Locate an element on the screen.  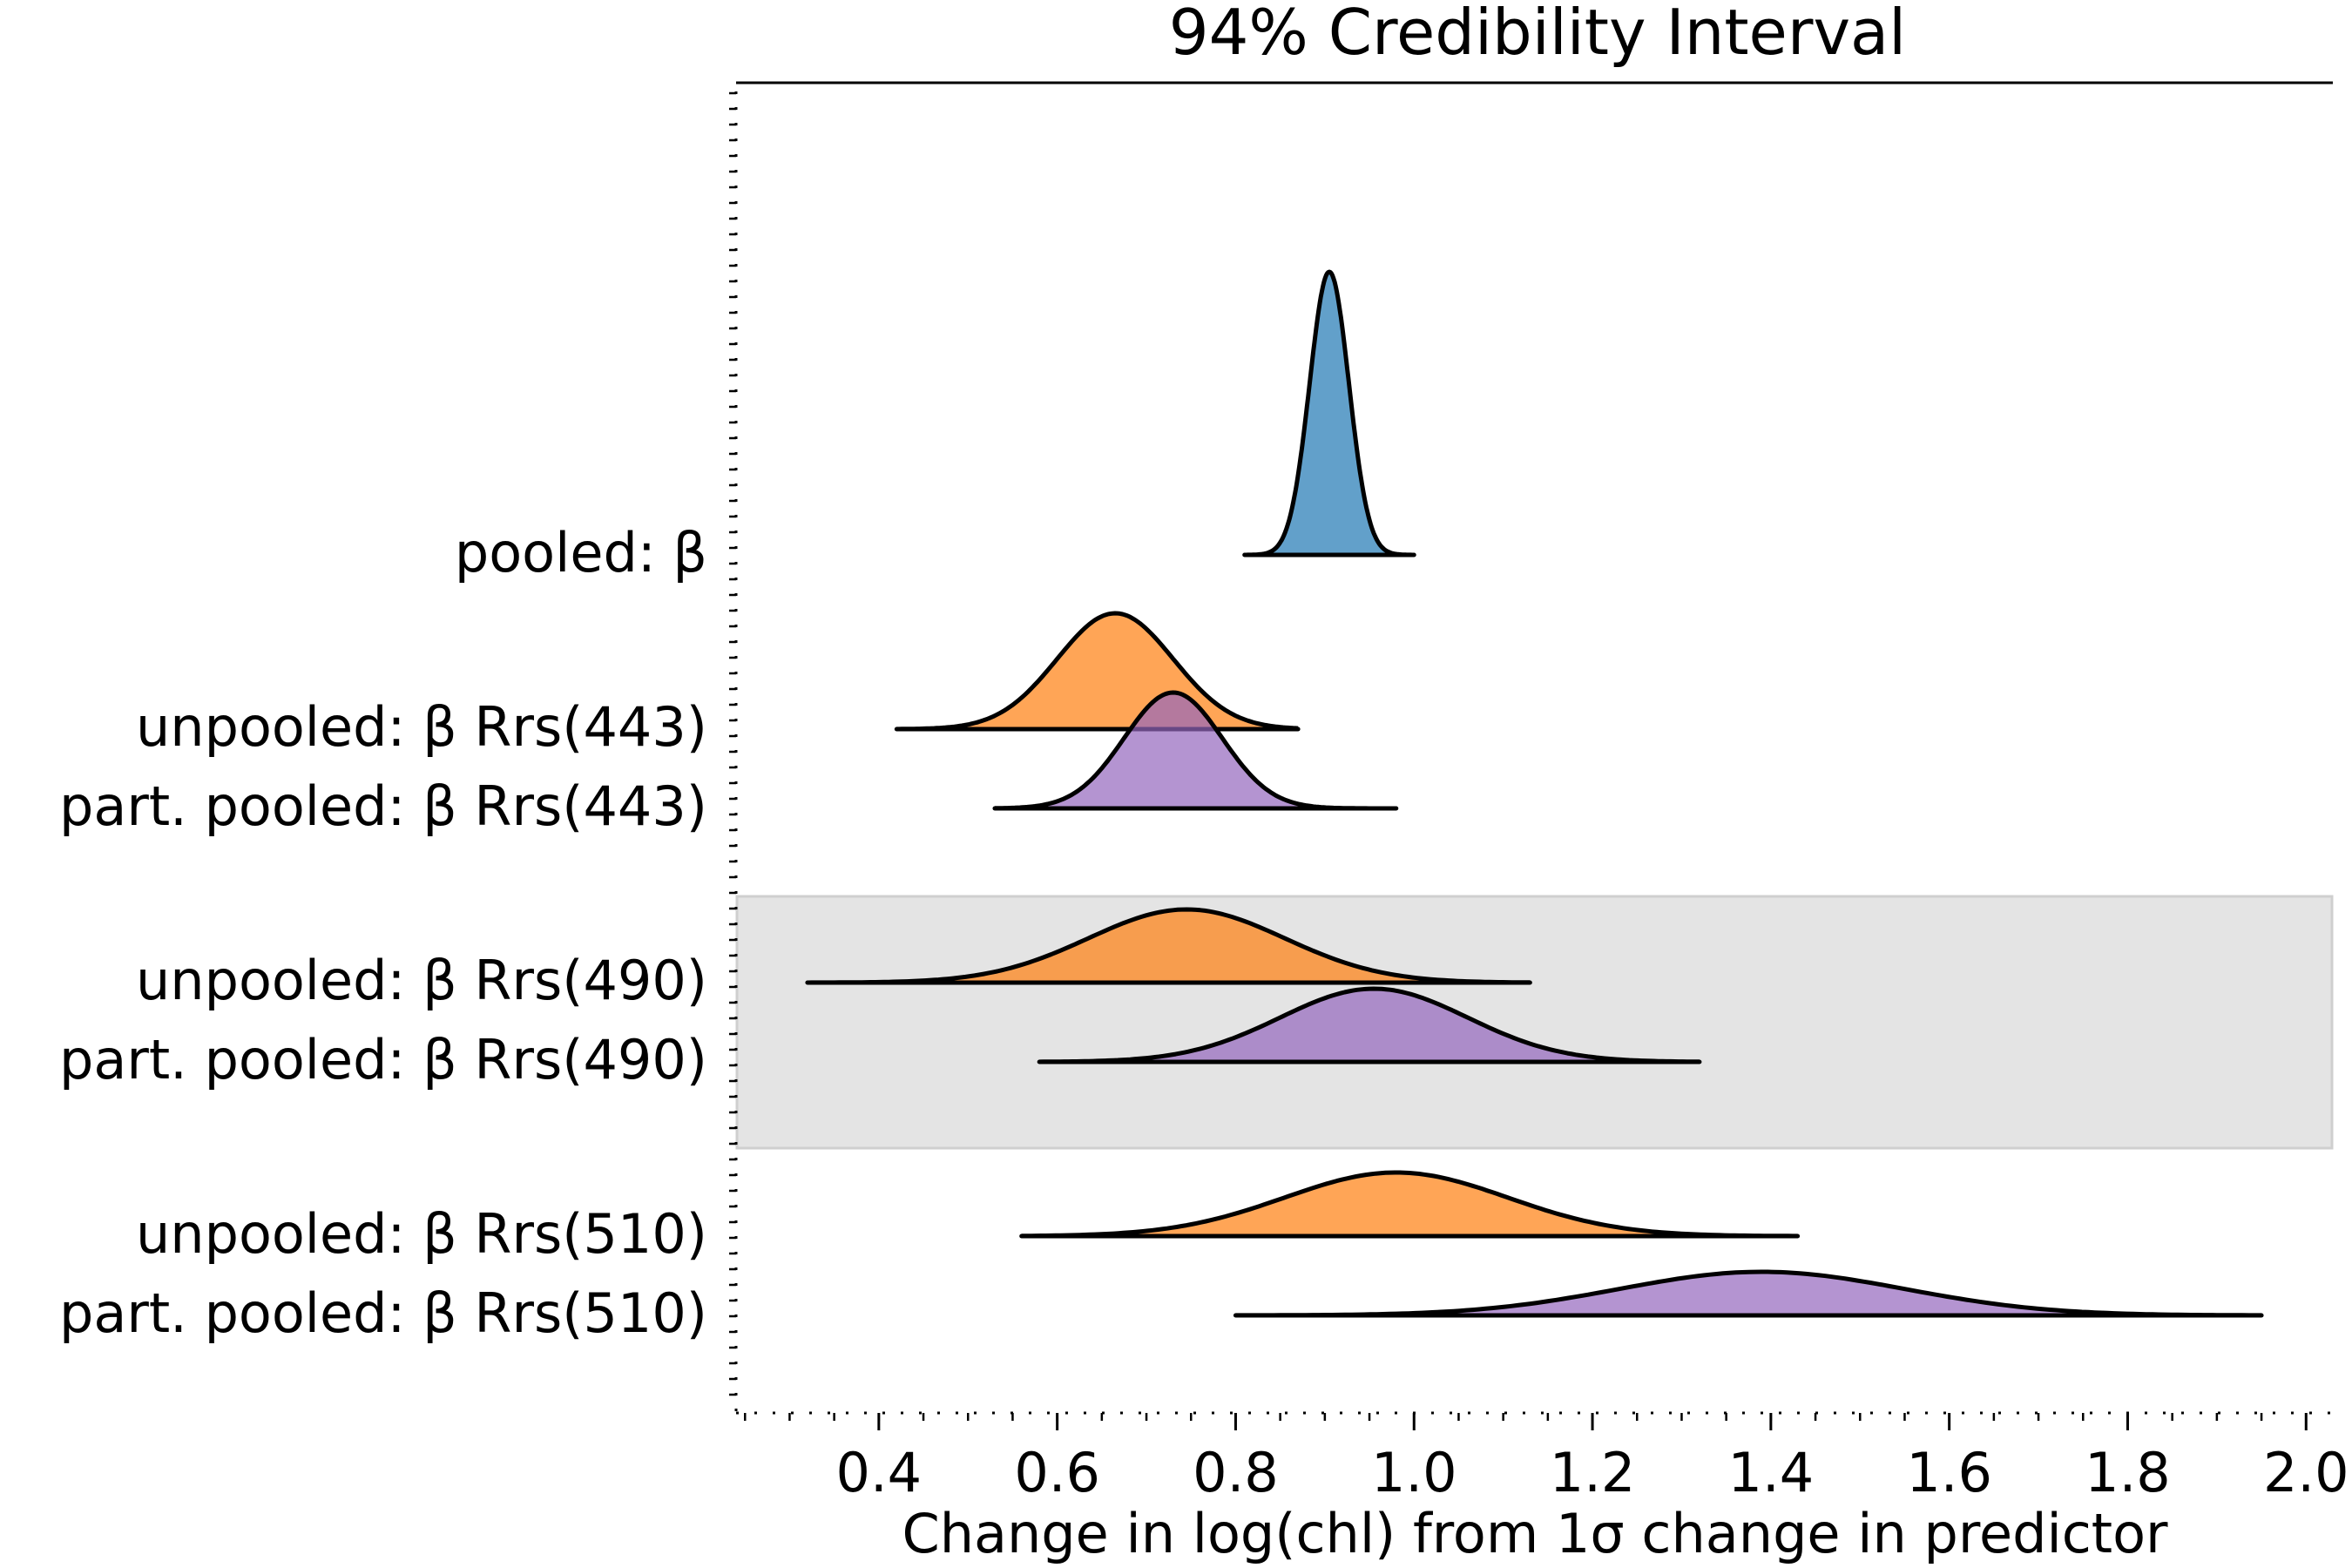
y-tick-label: part. pooled: β Rrs(510) is located at coordinates (383, 1313).